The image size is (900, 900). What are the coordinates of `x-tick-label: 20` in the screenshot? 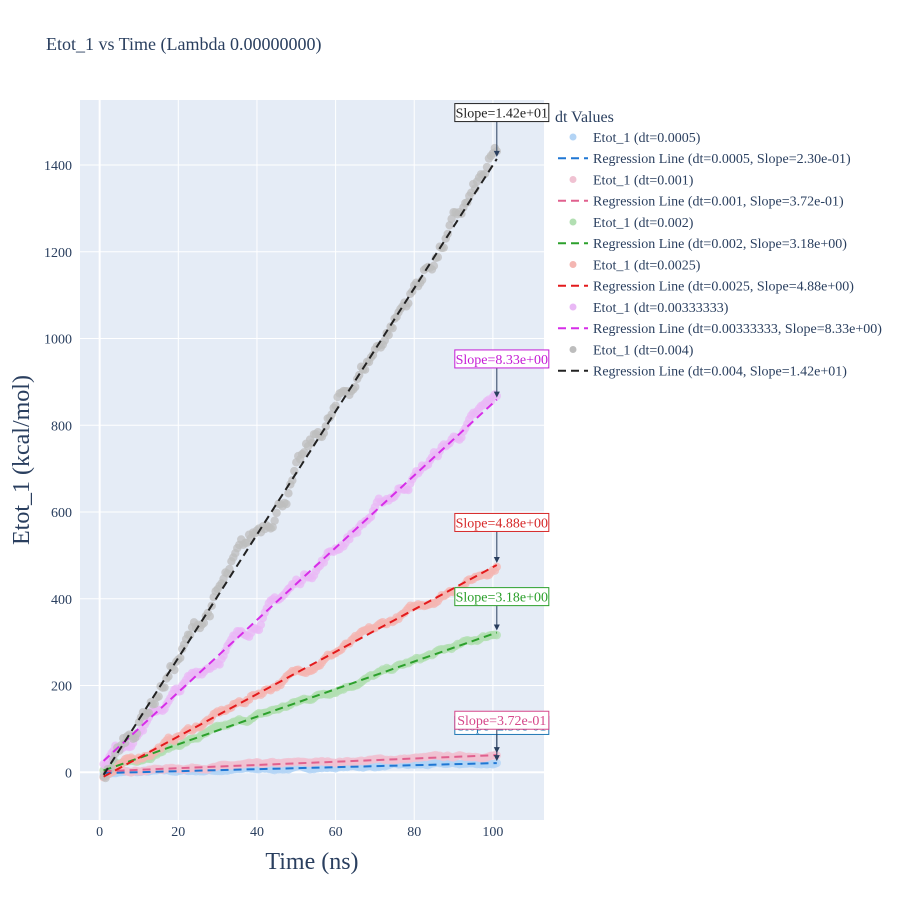 It's located at (178, 832).